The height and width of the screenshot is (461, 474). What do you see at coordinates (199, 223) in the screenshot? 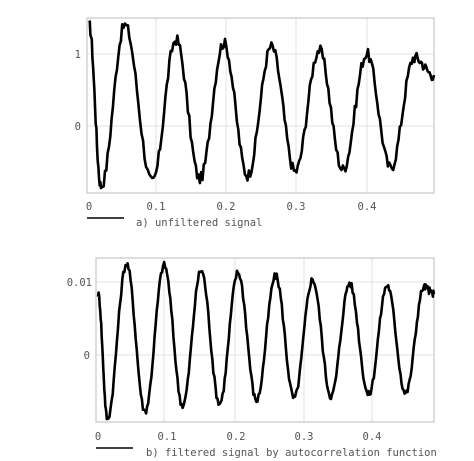
I see `chart-a-caption: a) unfiltered signal` at bounding box center [199, 223].